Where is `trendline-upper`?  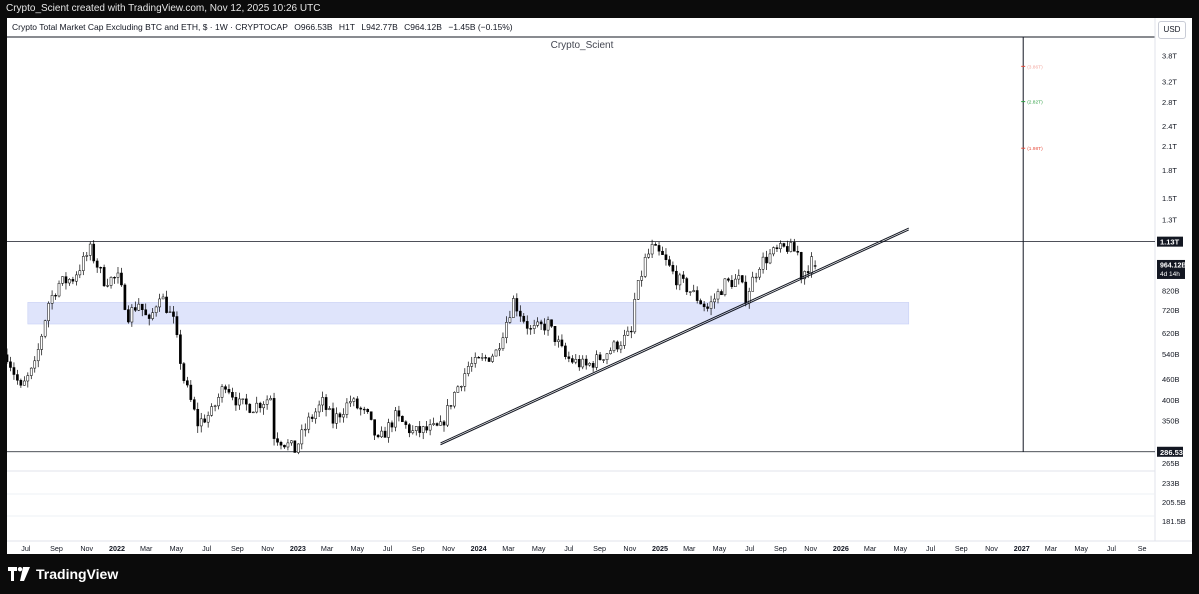 trendline-upper is located at coordinates (674, 335).